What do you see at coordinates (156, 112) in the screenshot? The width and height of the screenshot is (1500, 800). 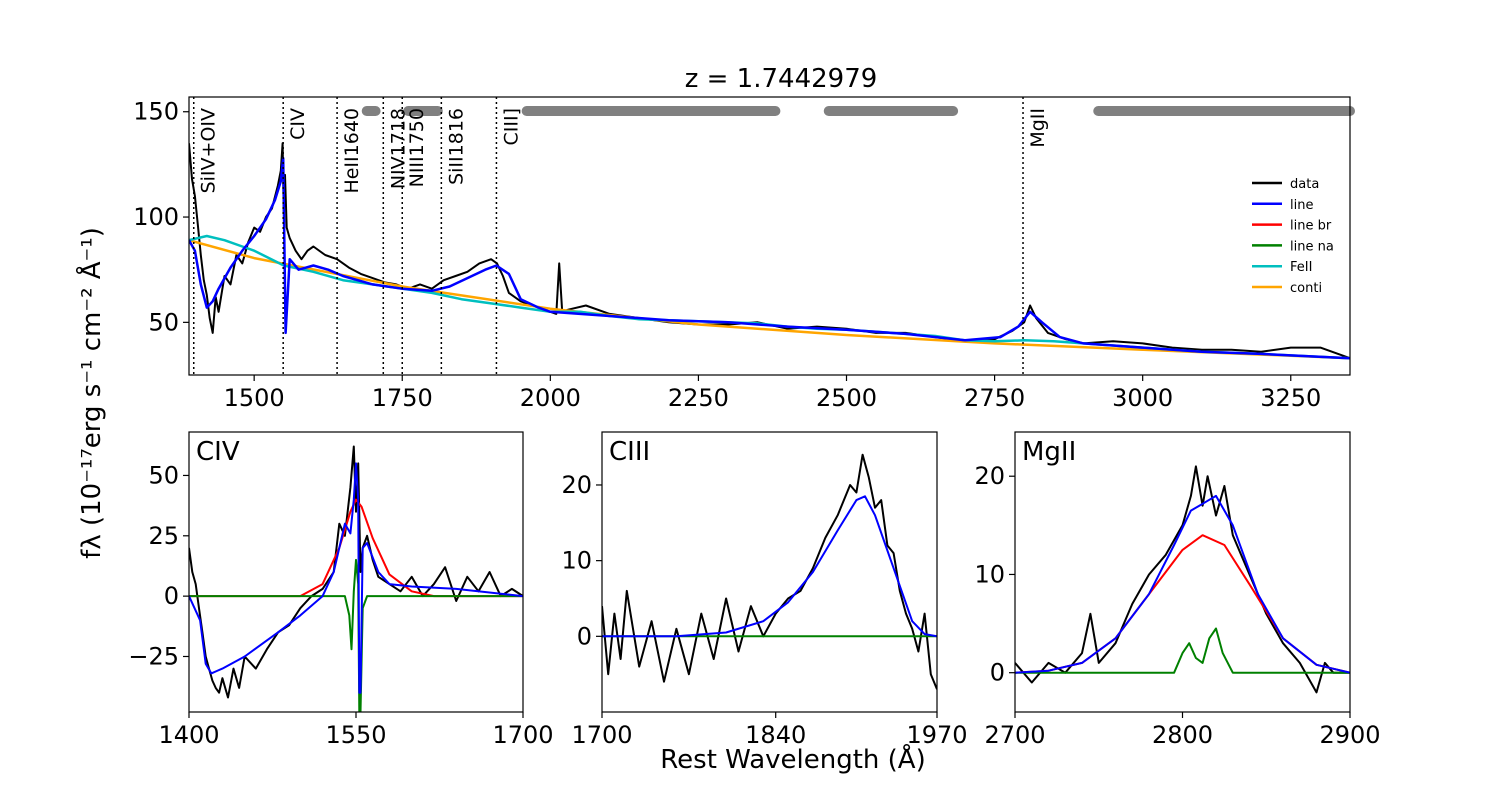 I see `y-tick-label: 150` at bounding box center [156, 112].